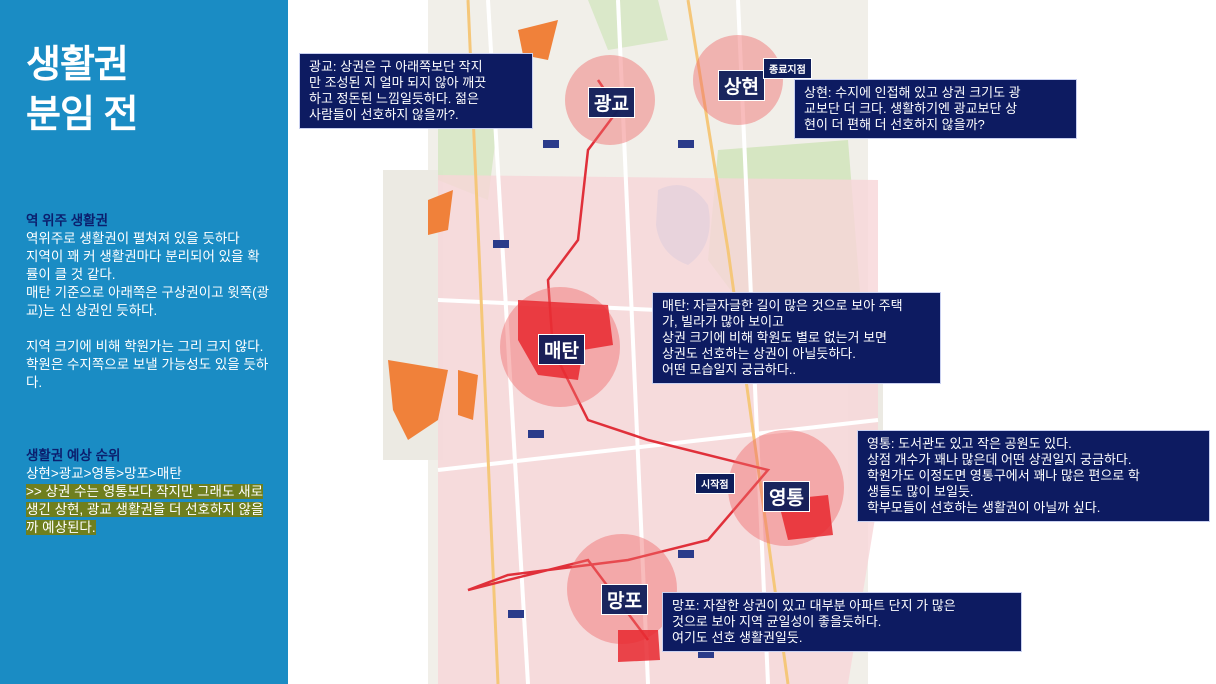 This screenshot has width=1216, height=684. Describe the element at coordinates (394, 98) in the screenshot. I see `note-line: 하고 정돈된 느낌일듯하다. 젊은` at that location.